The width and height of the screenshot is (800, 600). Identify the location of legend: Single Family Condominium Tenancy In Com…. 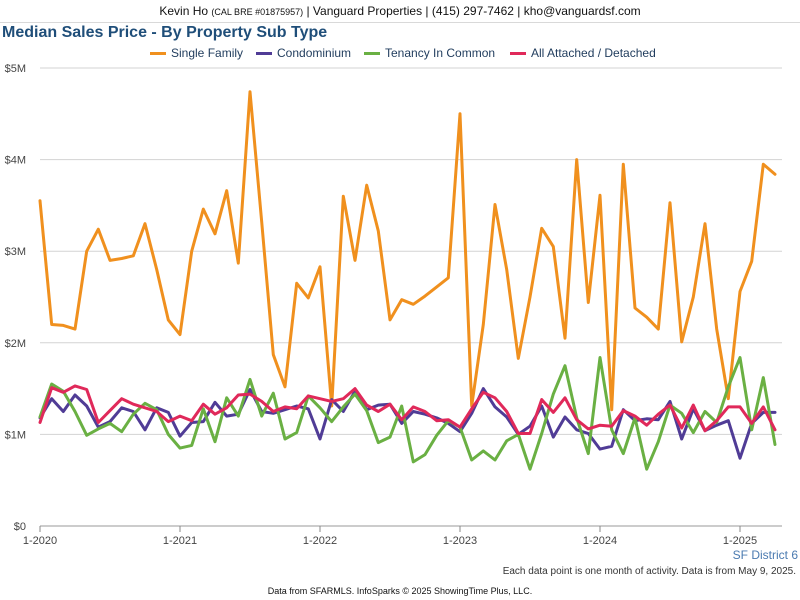
(400, 54).